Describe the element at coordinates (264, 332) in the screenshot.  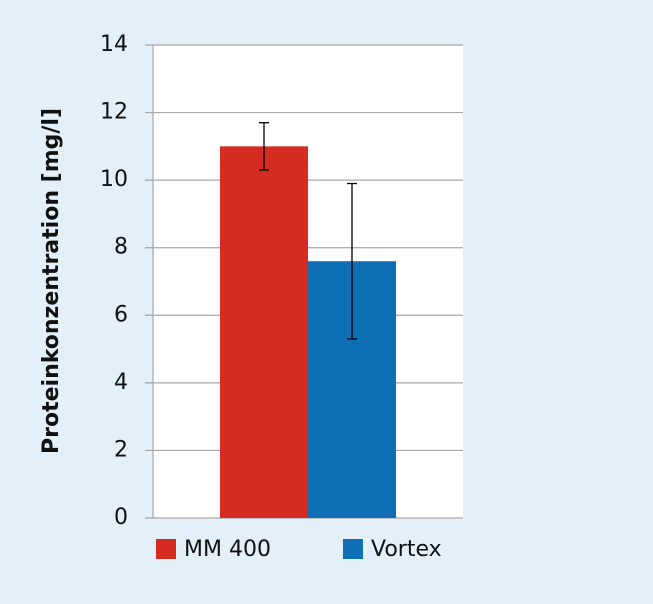
I see `bar` at that location.